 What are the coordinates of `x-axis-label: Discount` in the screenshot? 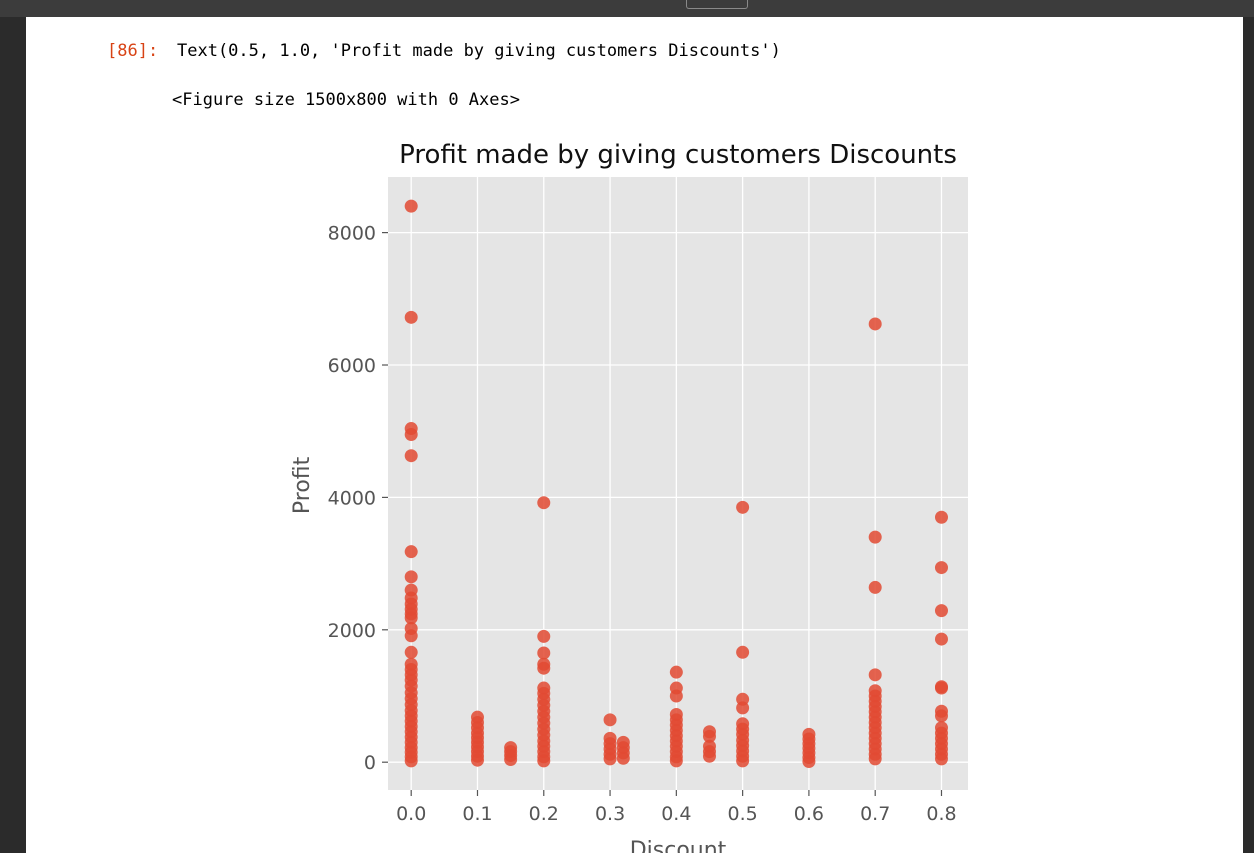 It's located at (678, 845).